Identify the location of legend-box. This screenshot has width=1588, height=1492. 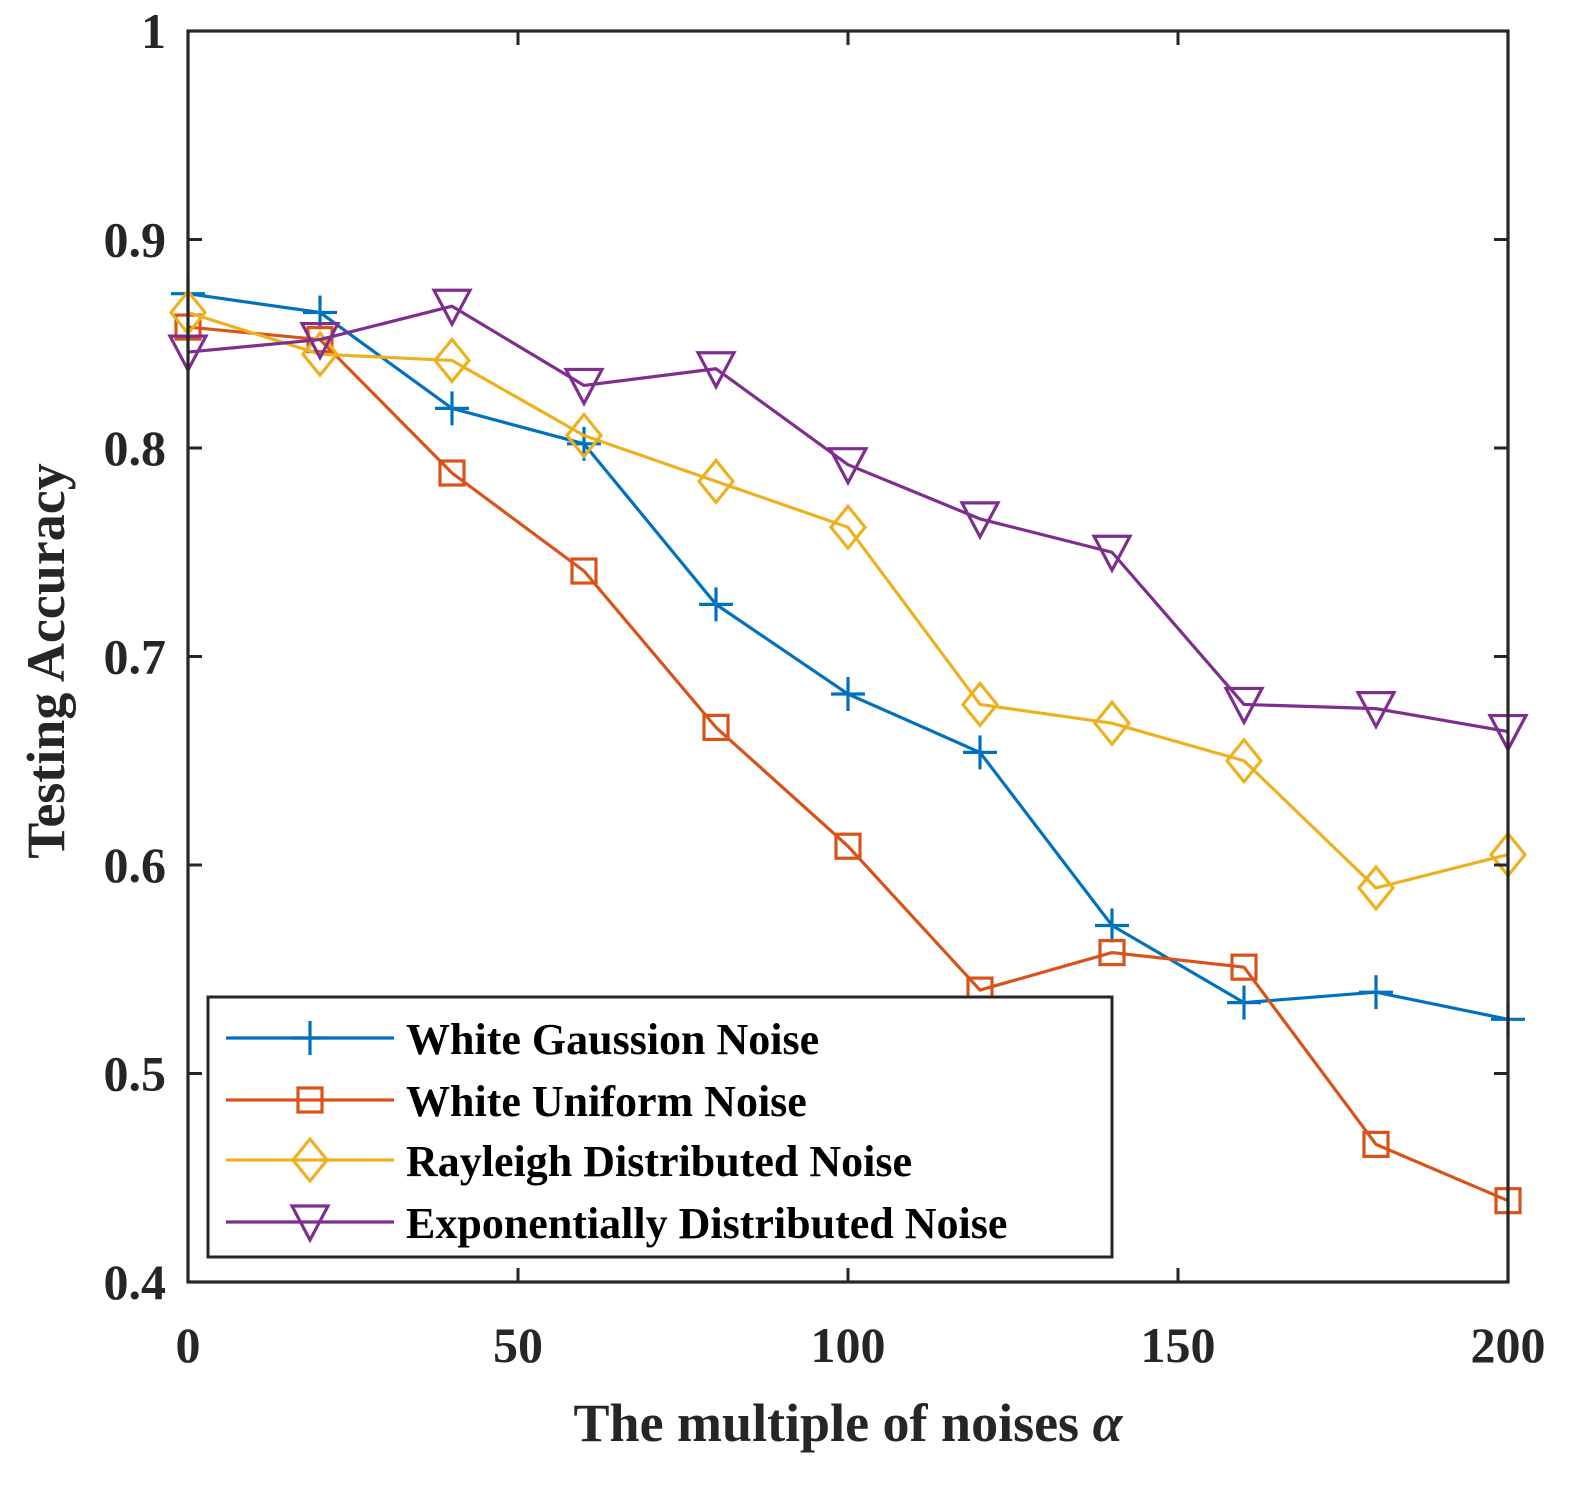
(660, 1127).